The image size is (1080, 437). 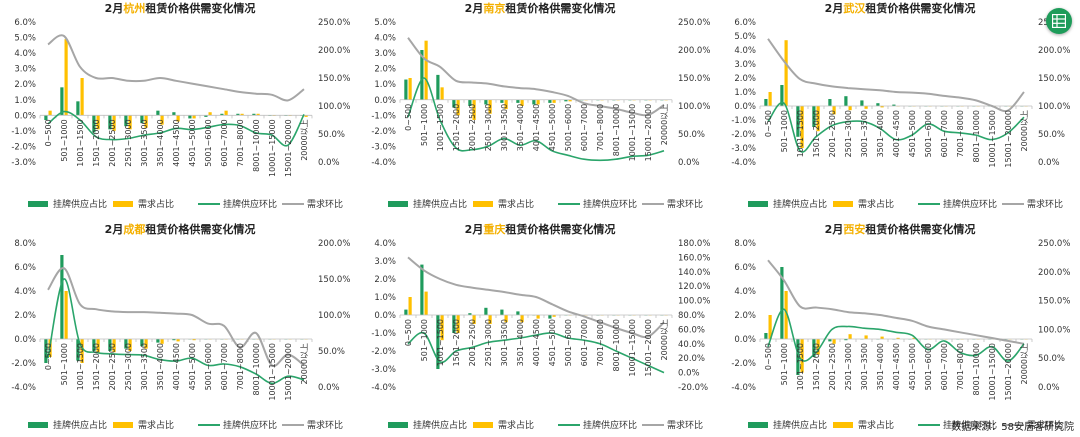 I want to click on y-right-tick-label: 60.0%, so click(x=691, y=330).